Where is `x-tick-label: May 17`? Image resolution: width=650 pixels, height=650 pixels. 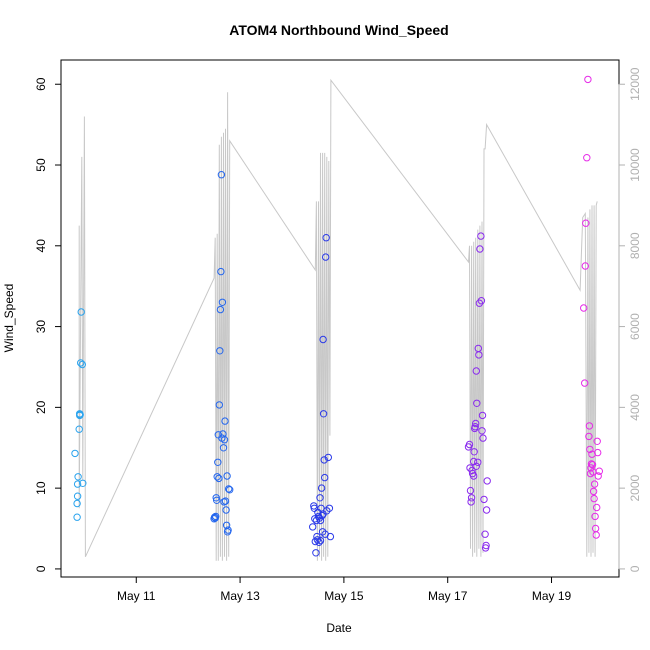 x-tick-label: May 17 is located at coordinates (448, 596).